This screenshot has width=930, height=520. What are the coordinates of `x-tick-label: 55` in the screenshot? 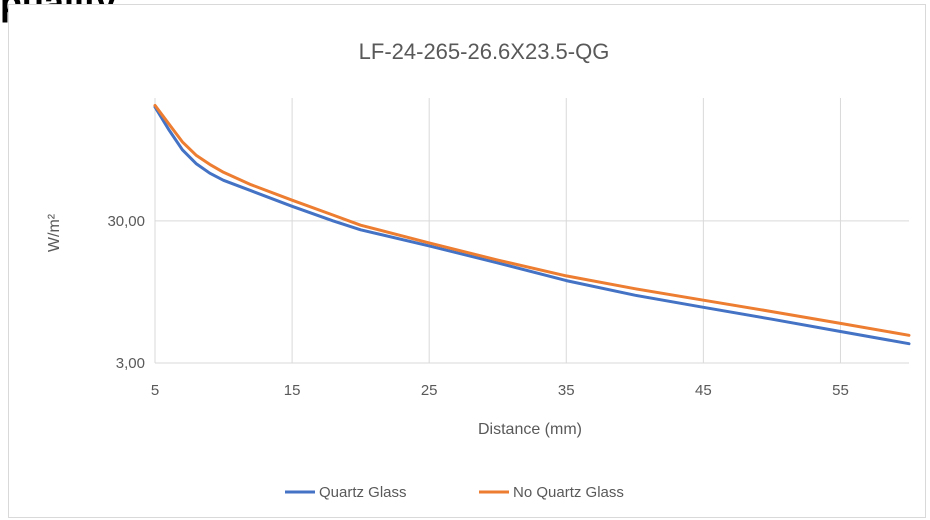 It's located at (840, 390).